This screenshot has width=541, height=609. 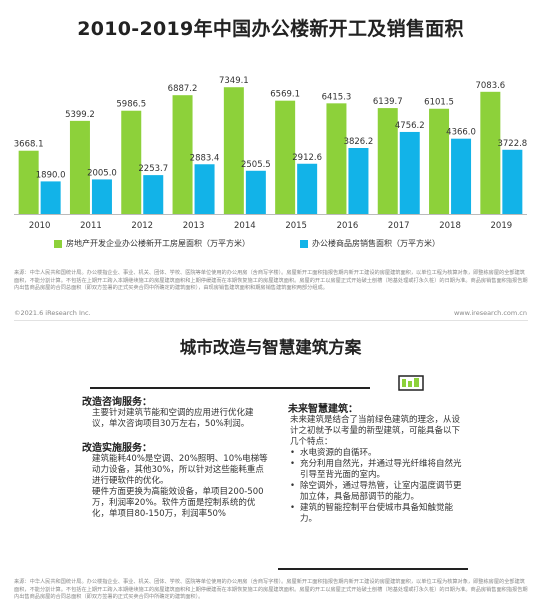 I want to click on bar-sales-2011, so click(x=101, y=196).